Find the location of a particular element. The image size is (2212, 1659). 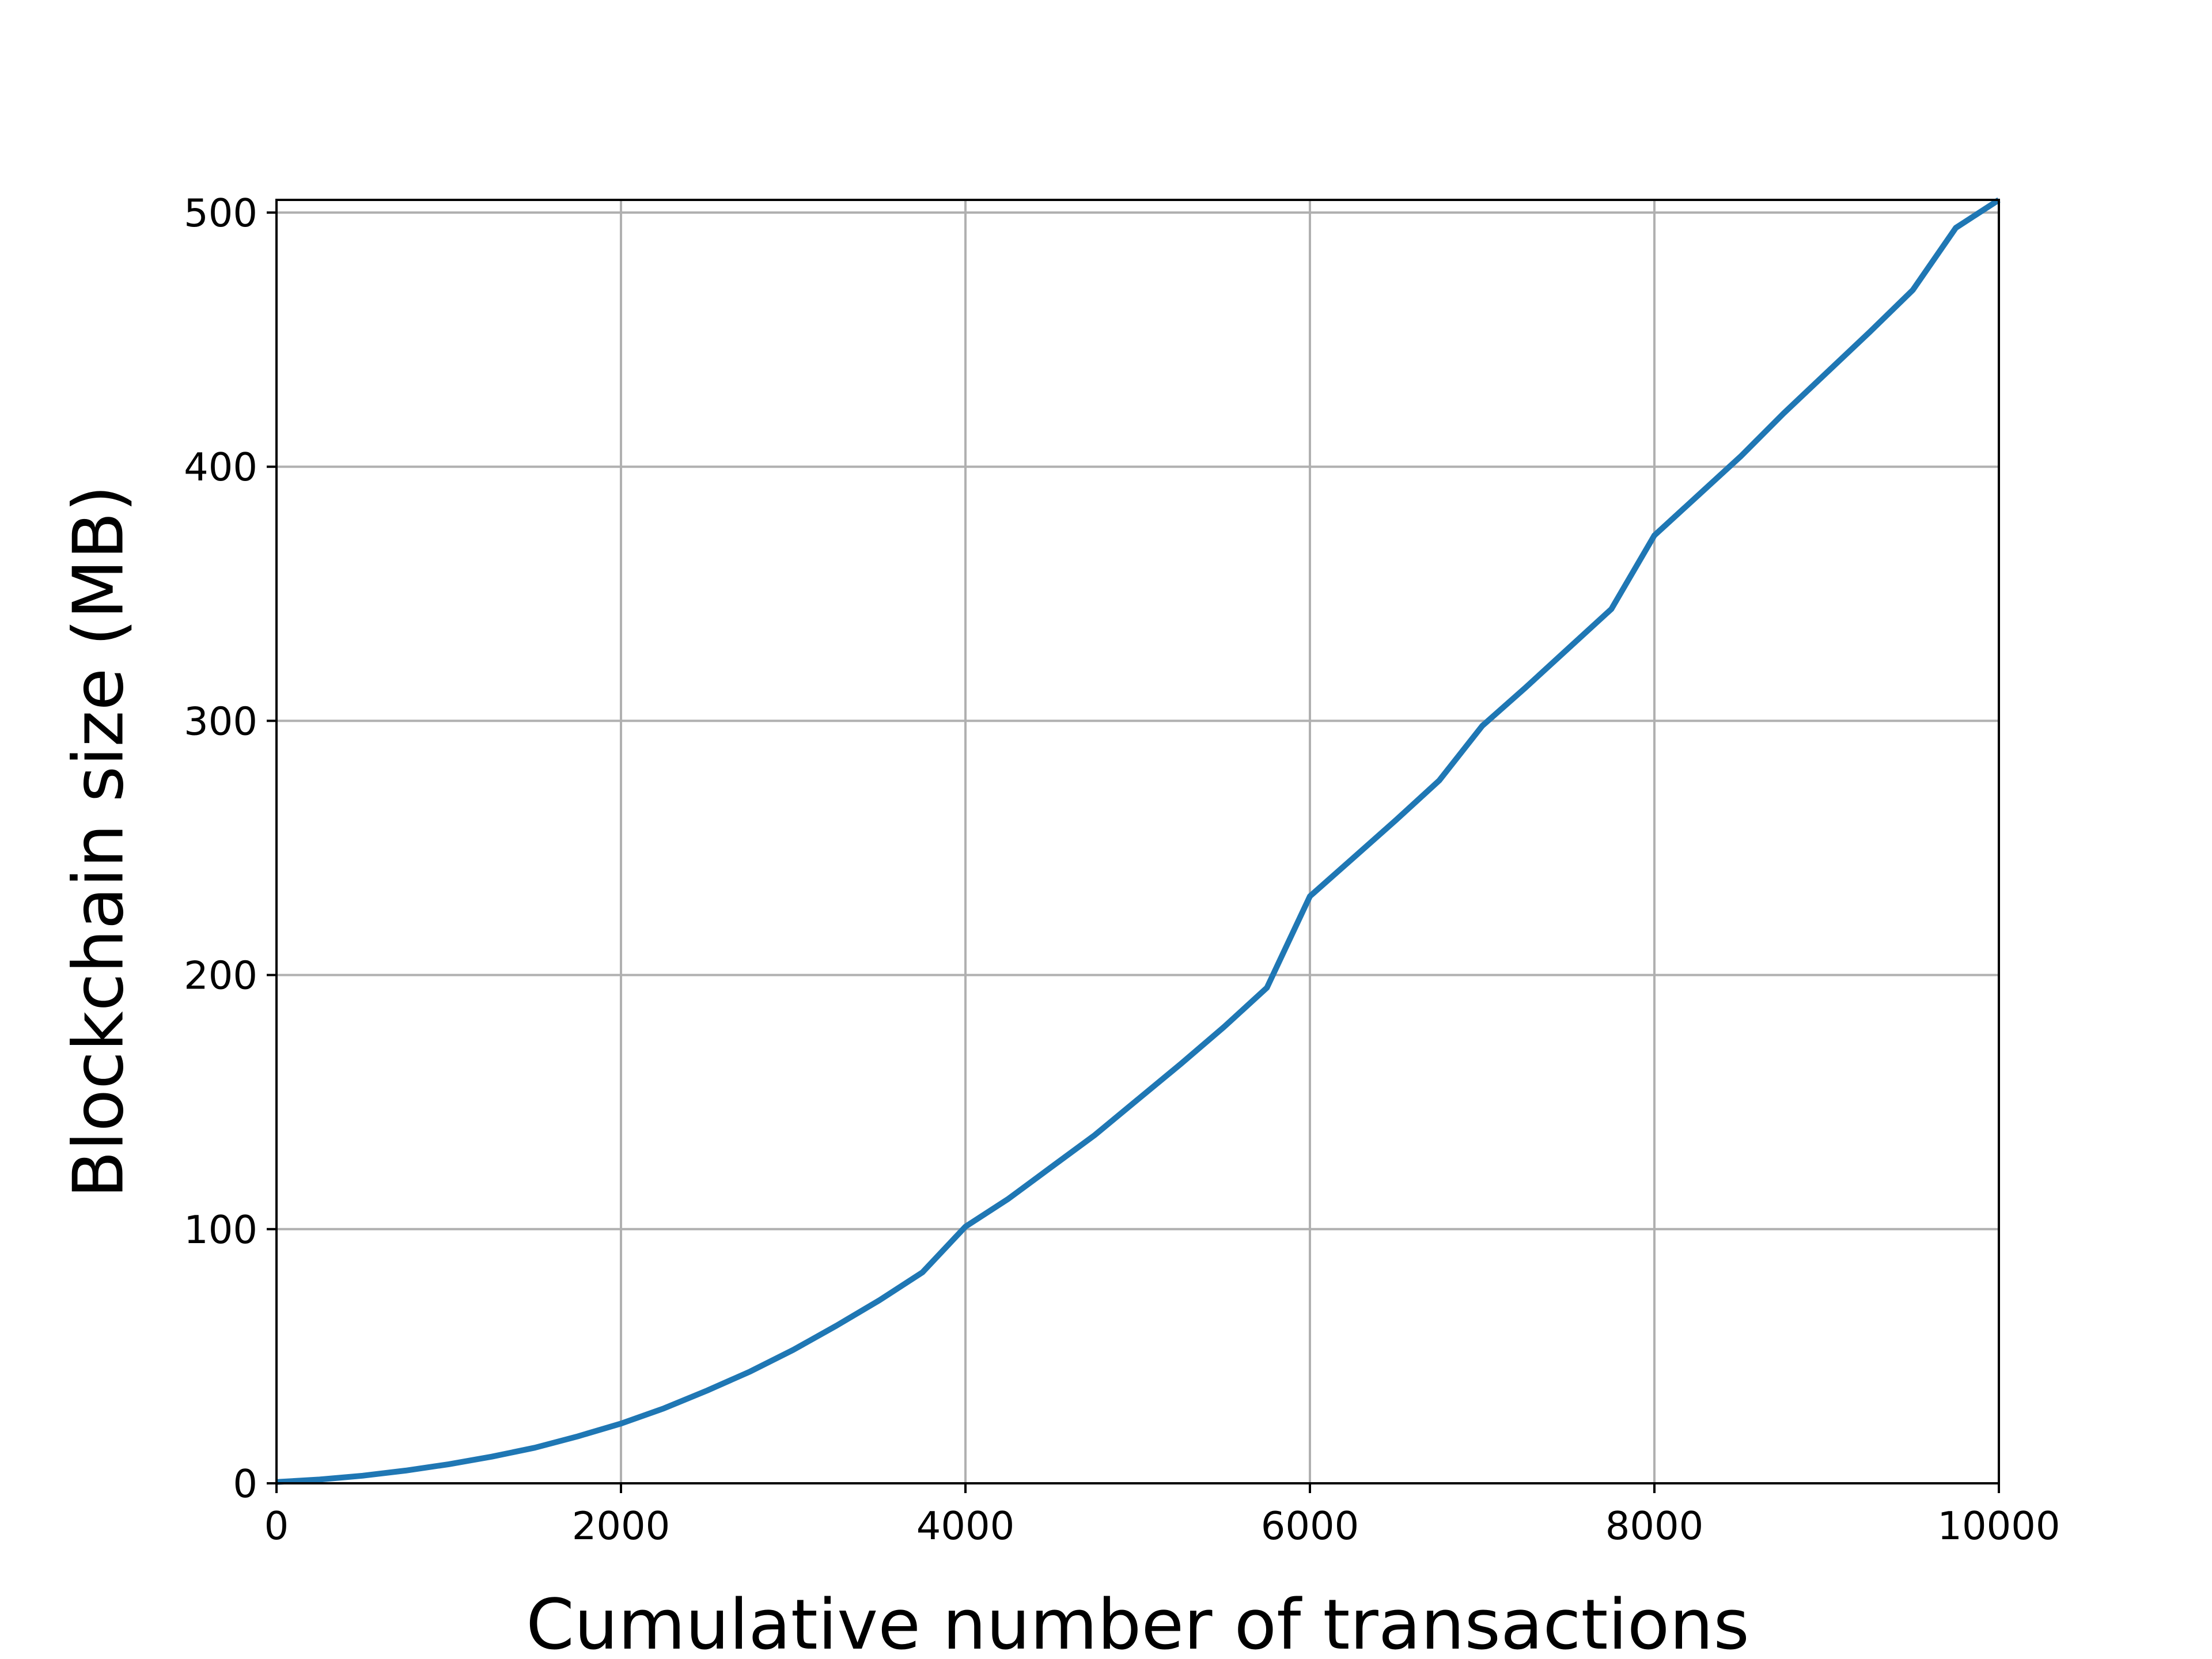

y-tick-label: 500 is located at coordinates (220, 213).